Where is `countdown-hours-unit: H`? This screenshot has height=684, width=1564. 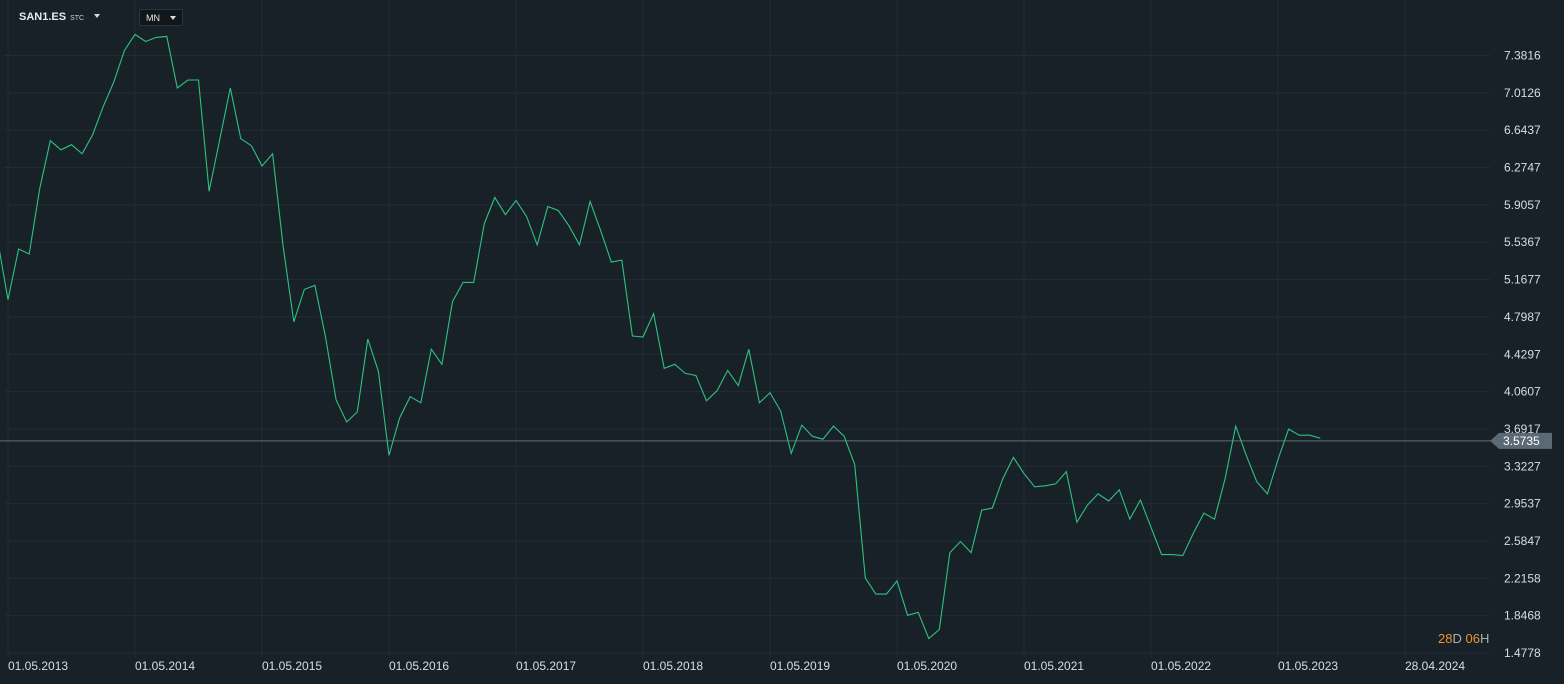 countdown-hours-unit: H is located at coordinates (1484, 638).